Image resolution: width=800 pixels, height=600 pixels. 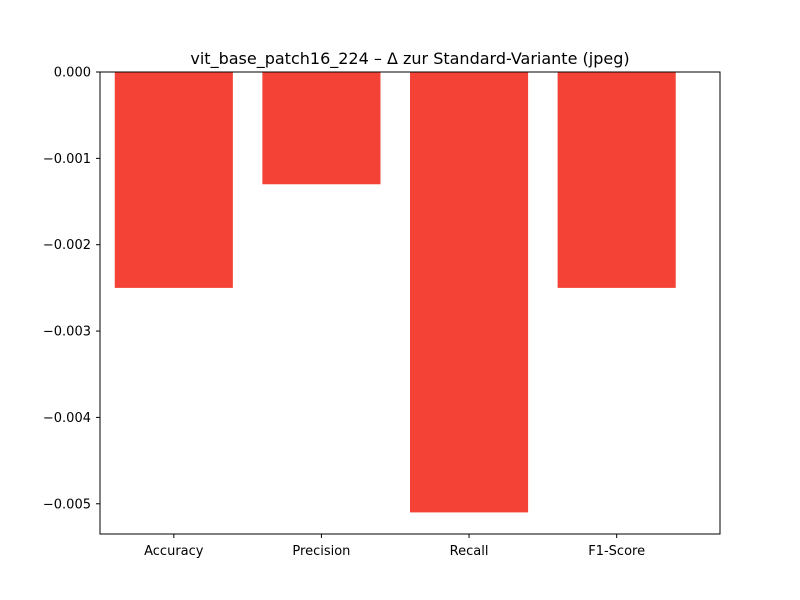 I want to click on y-tick-label: −0.002, so click(x=67, y=245).